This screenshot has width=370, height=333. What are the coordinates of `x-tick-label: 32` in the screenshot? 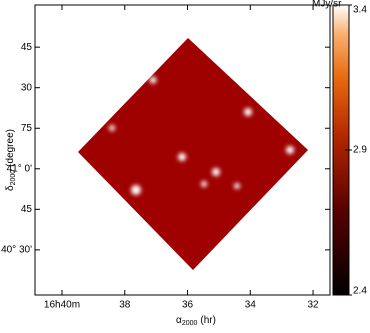 It's located at (313, 305).